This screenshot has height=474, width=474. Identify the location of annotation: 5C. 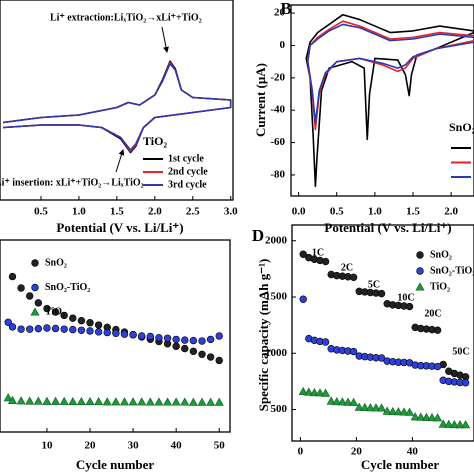
(374, 284).